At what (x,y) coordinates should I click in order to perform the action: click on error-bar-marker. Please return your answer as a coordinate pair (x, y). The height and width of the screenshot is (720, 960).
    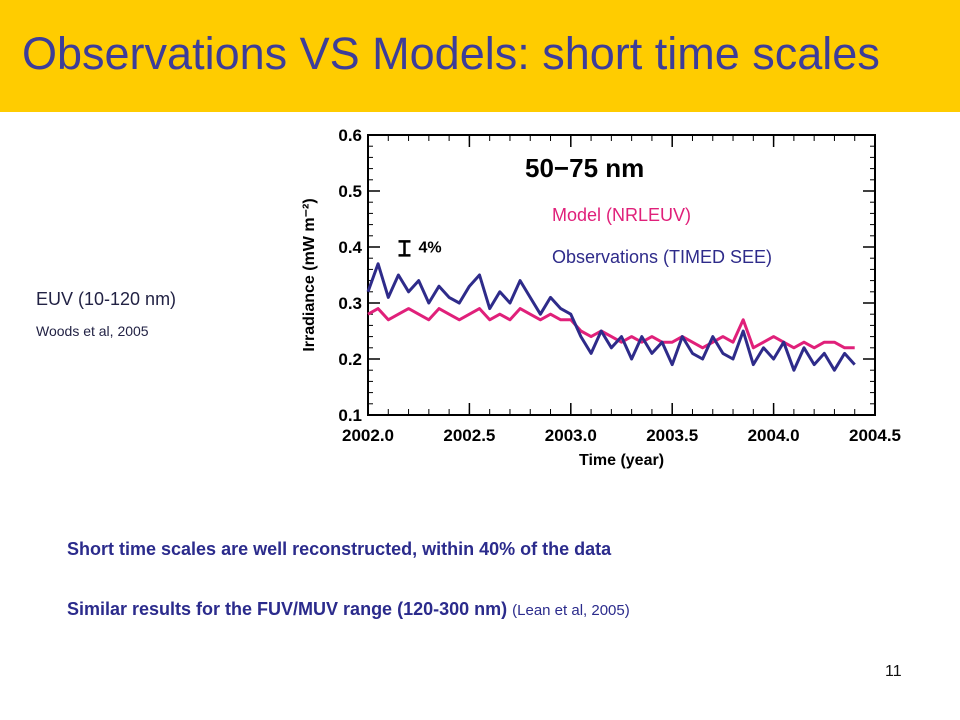
    Looking at the image, I should click on (404, 248).